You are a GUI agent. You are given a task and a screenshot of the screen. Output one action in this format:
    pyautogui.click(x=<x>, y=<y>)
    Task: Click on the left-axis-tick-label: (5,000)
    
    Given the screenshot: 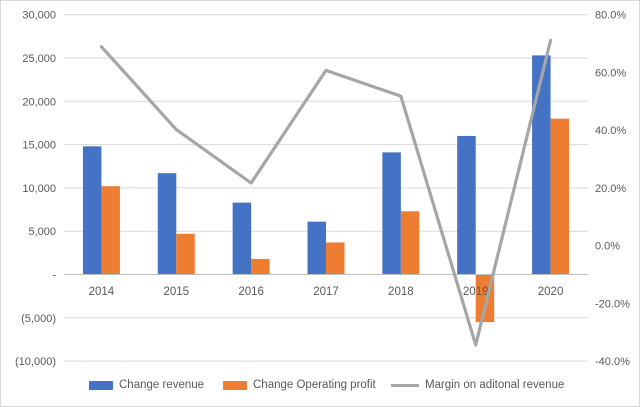 What is the action you would take?
    pyautogui.click(x=38, y=319)
    